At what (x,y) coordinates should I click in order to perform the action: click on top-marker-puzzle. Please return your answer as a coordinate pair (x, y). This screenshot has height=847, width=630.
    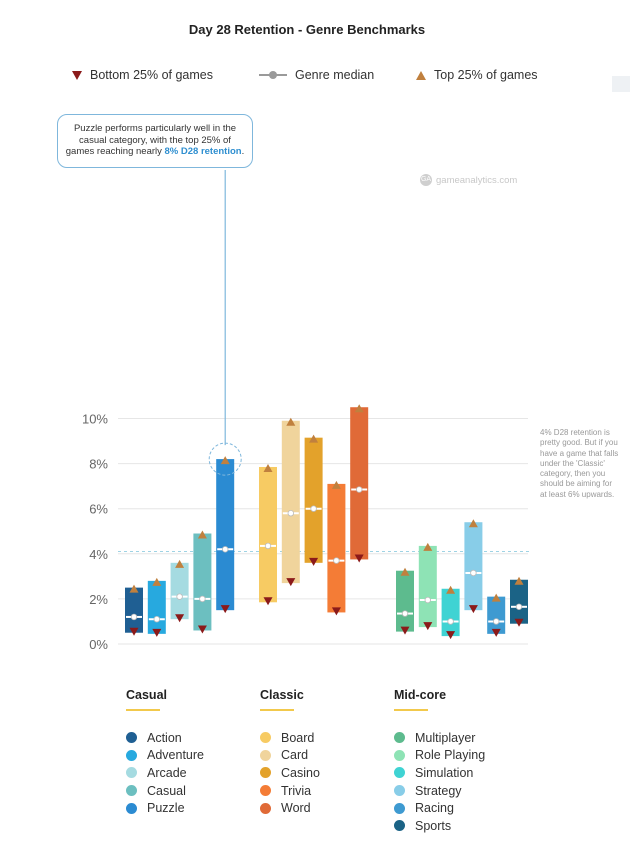
    Looking at the image, I should click on (225, 460).